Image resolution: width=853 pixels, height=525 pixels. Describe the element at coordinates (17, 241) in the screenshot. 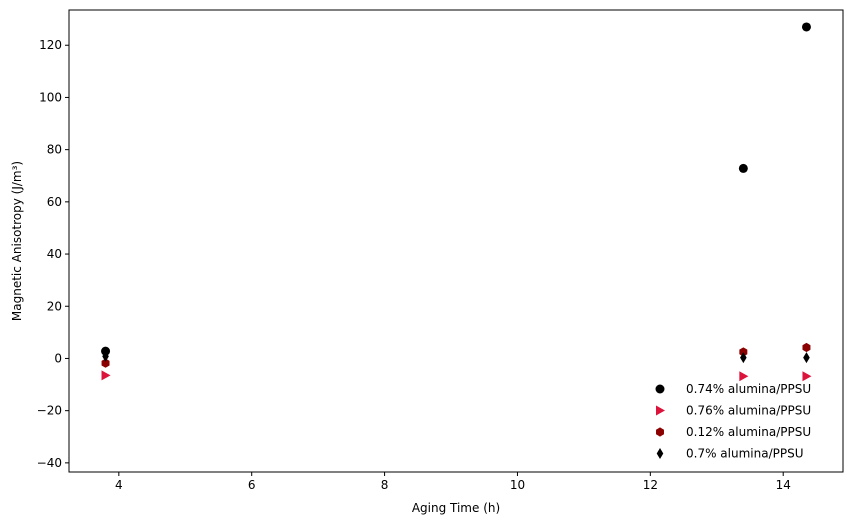

I see `y-axis-label: Magnetic Anisotropy (J/m³)` at that location.